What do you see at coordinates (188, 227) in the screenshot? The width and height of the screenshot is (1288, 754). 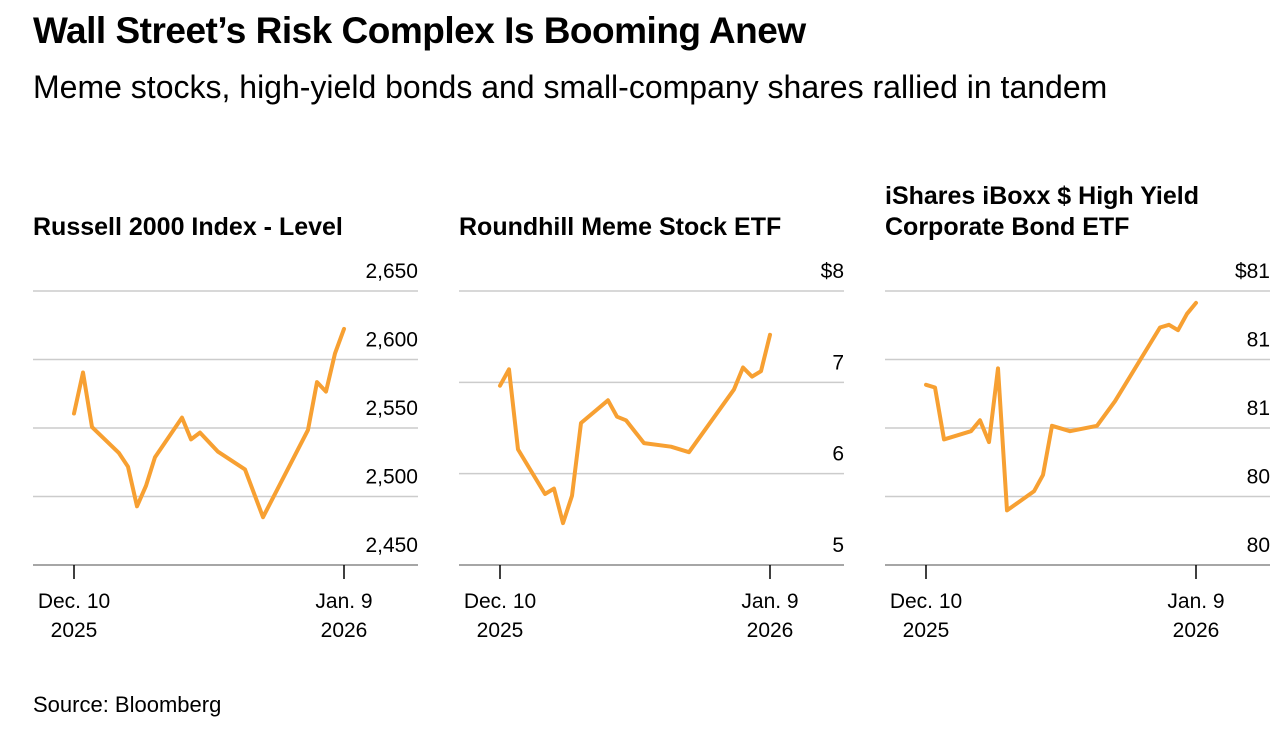 I see `panel-title: Russell 2000 Index - Level` at bounding box center [188, 227].